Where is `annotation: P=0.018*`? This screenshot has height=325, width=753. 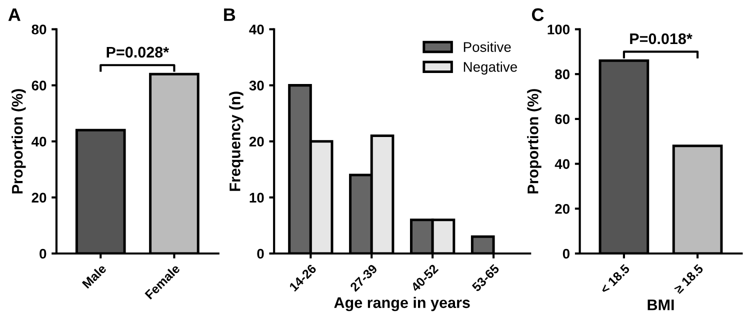 annotation: P=0.018* is located at coordinates (661, 38).